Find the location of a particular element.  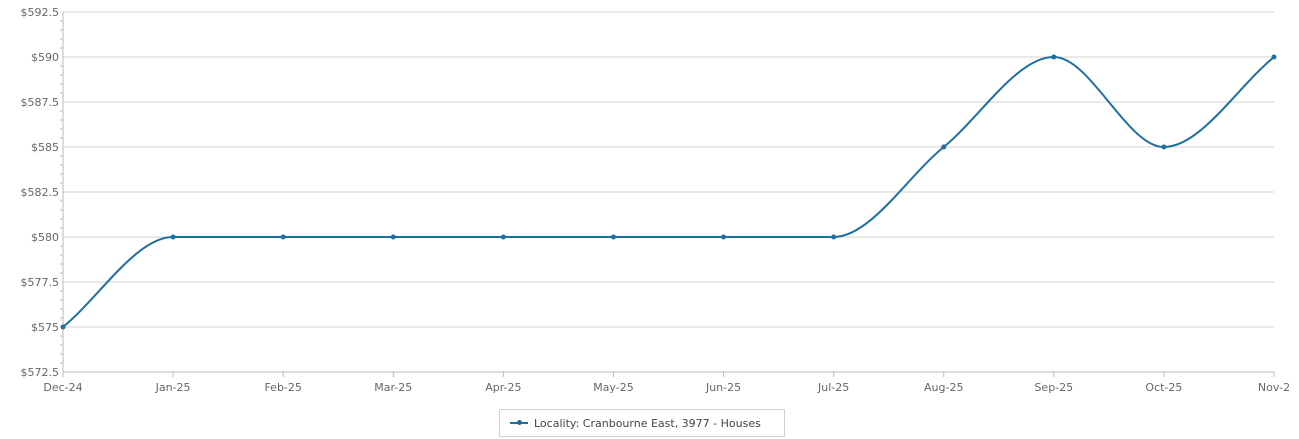

x-tick-label: Jul-25 is located at coordinates (833, 387).